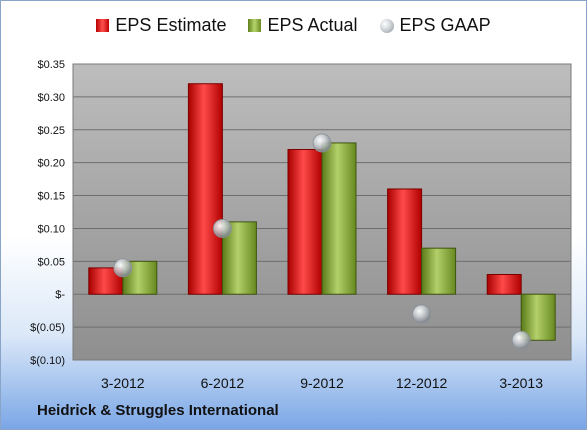  I want to click on legend-label-gaap: EPS GAAP, so click(445, 25).